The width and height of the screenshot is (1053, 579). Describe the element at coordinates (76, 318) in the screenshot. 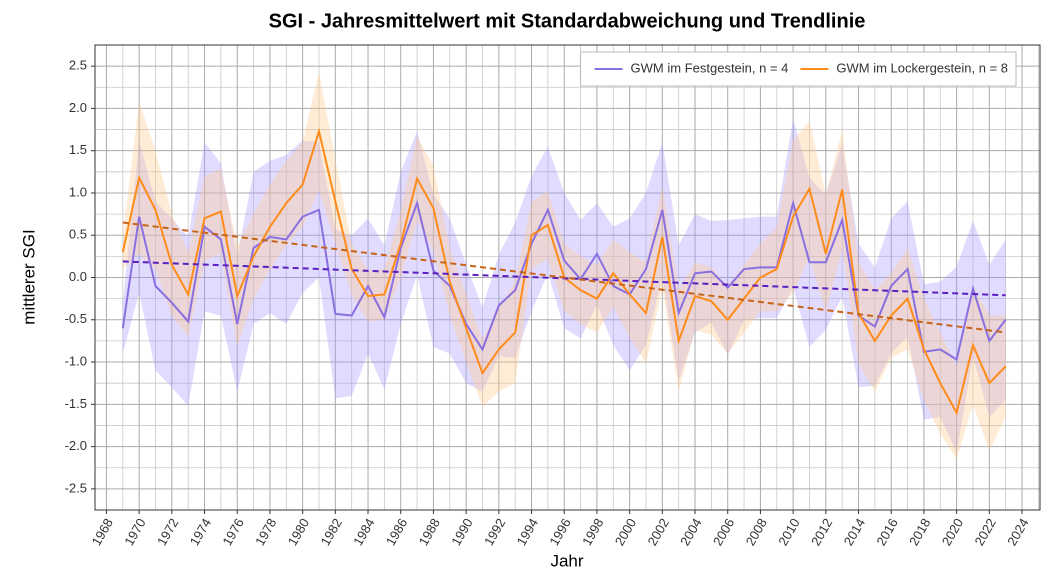

I see `y-tick-label: -0.5` at that location.